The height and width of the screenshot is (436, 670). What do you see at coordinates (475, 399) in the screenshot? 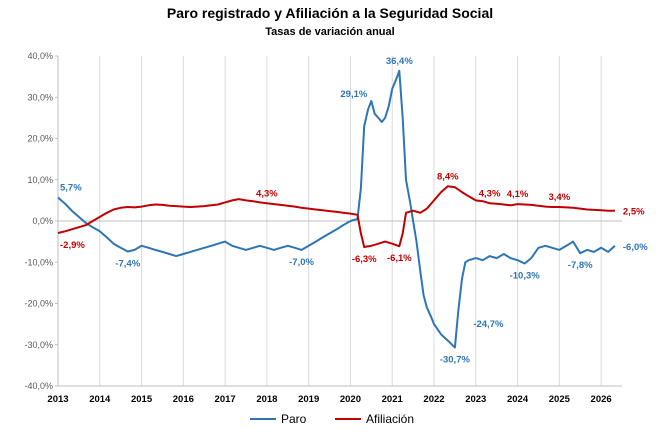
I see `x-tick-label: 2023` at bounding box center [475, 399].